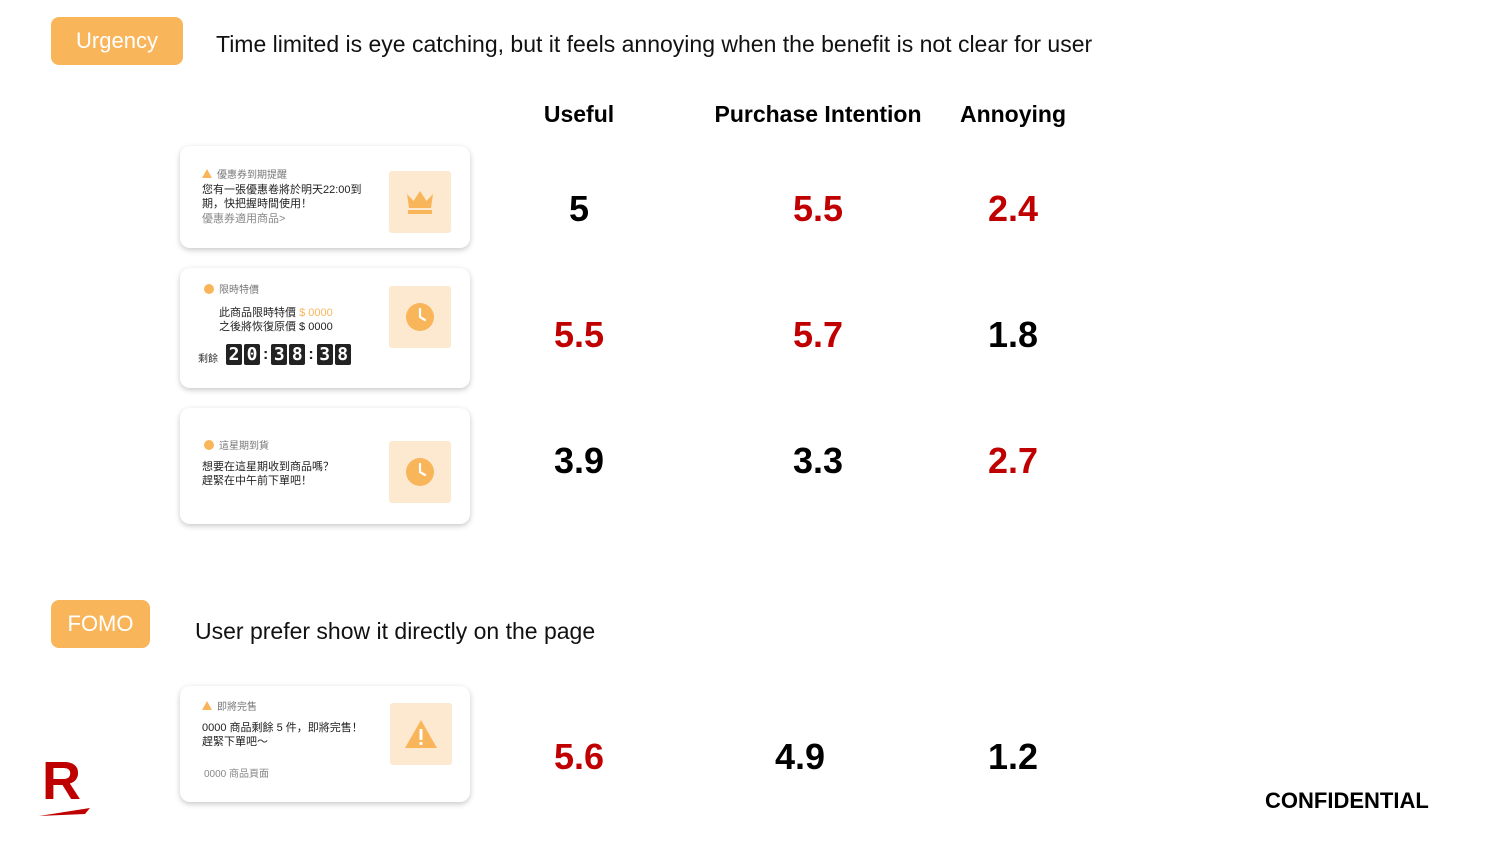 The image size is (1500, 850). Describe the element at coordinates (252, 175) in the screenshot. I see `card-tag-label: 優惠券到期提醒` at that location.